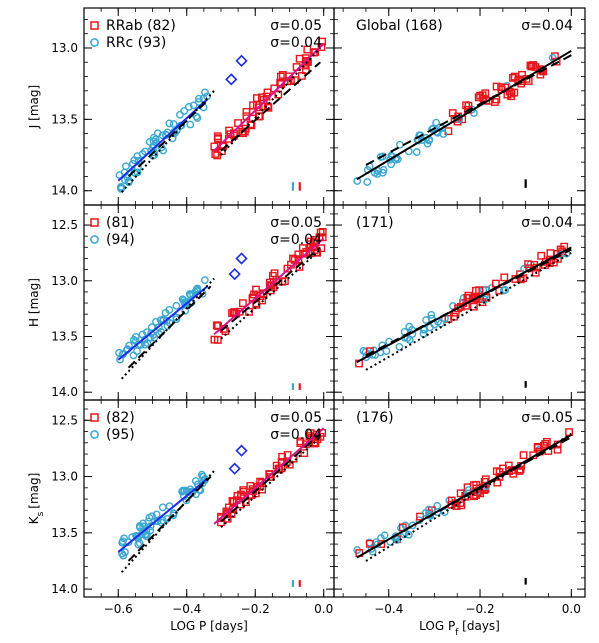 The width and height of the screenshot is (599, 643). What do you see at coordinates (64, 48) in the screenshot?
I see `y-tick-label: 13.0` at bounding box center [64, 48].